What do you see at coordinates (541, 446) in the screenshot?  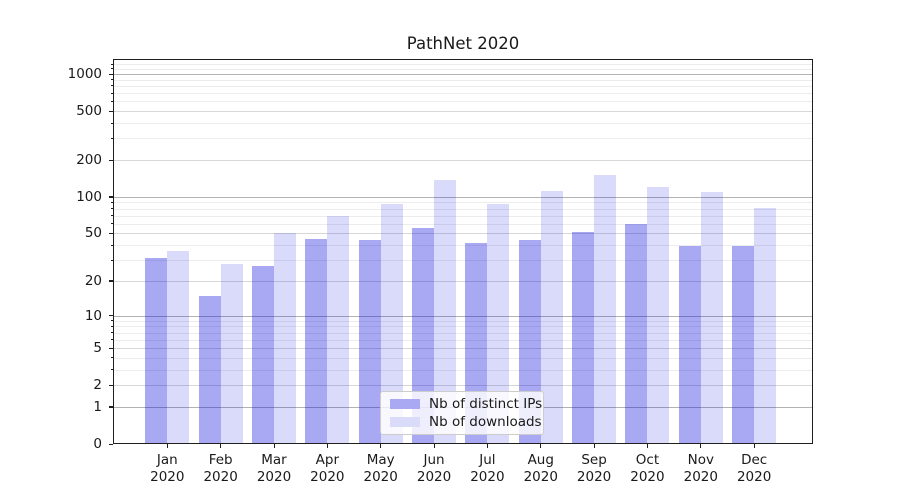 I see `x-tick-aug` at bounding box center [541, 446].